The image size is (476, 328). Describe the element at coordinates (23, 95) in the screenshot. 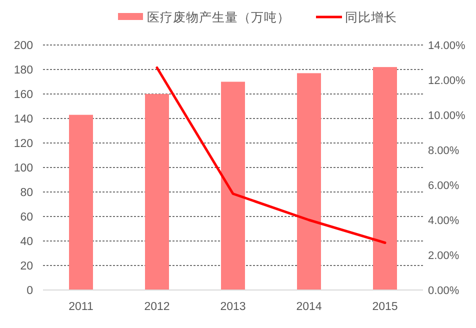

I see `y-tick-label: 160` at that location.